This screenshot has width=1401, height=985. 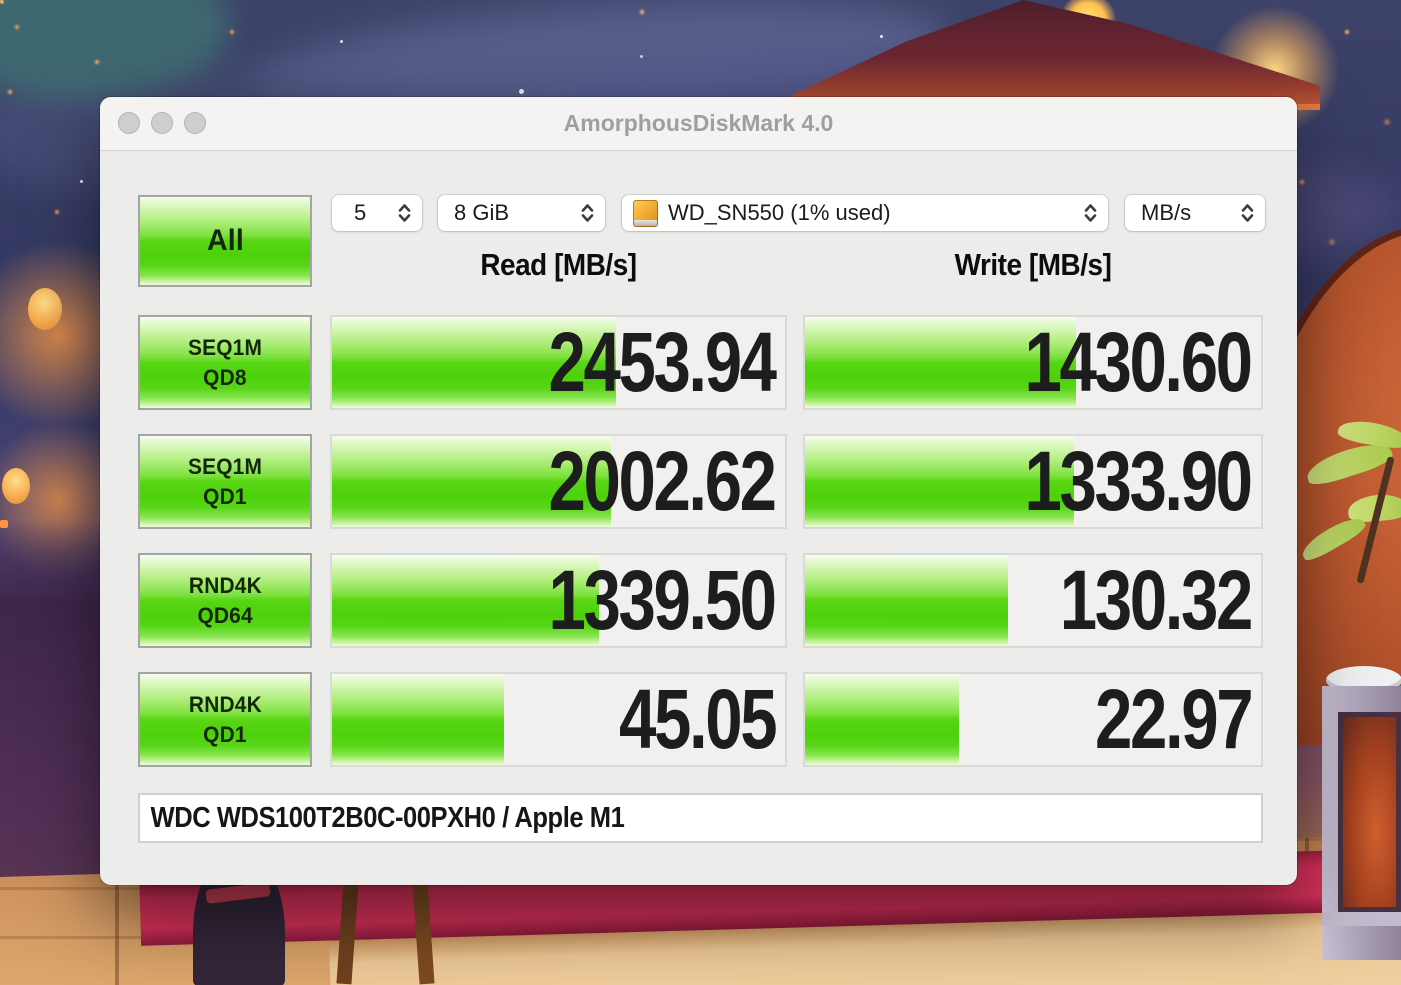 What do you see at coordinates (1166, 212) in the screenshot?
I see `unit-value: MB/s` at bounding box center [1166, 212].